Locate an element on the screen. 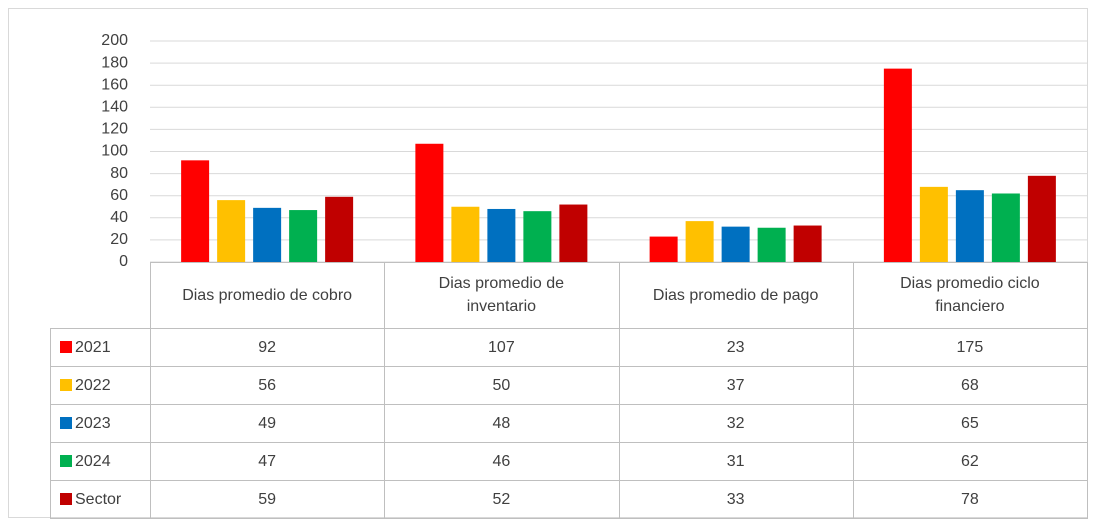  legend-entry: 2023 is located at coordinates (100, 423).